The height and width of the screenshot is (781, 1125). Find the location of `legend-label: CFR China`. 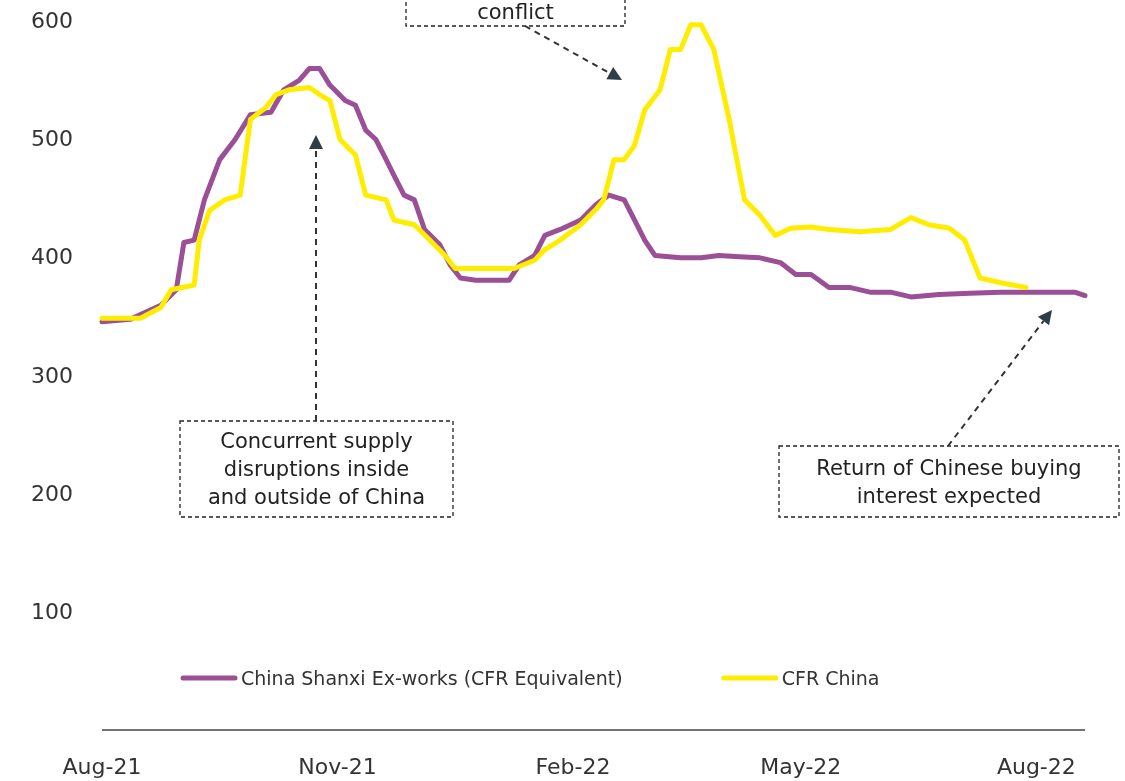

legend-label: CFR China is located at coordinates (830, 677).